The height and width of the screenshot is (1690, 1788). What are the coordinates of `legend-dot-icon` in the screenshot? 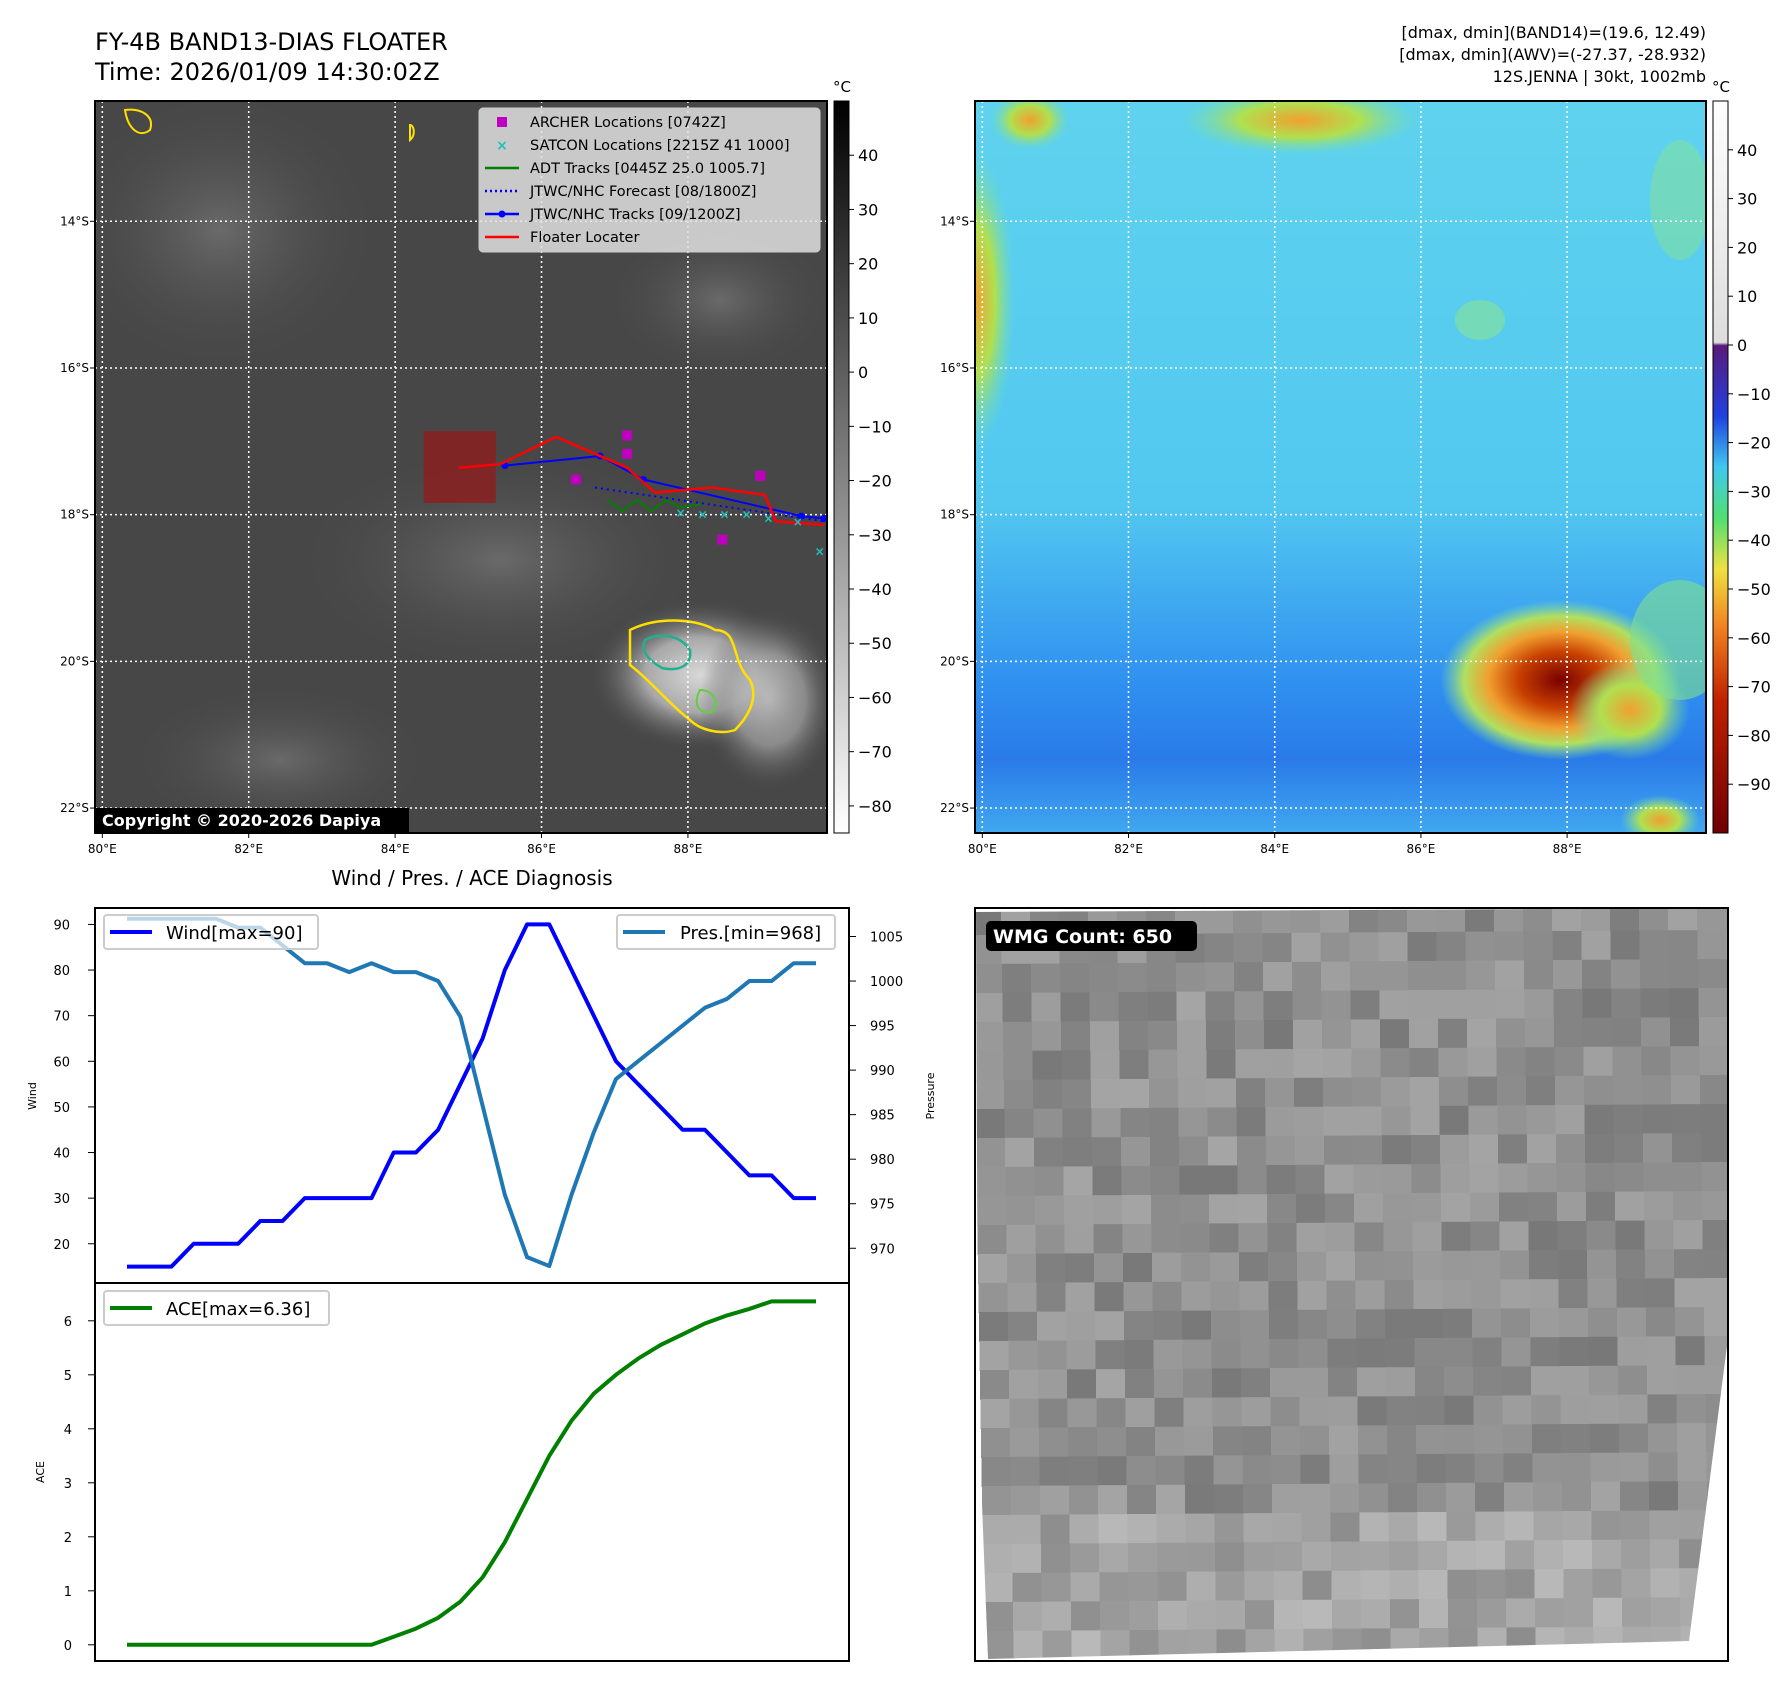 It's located at (502, 214).